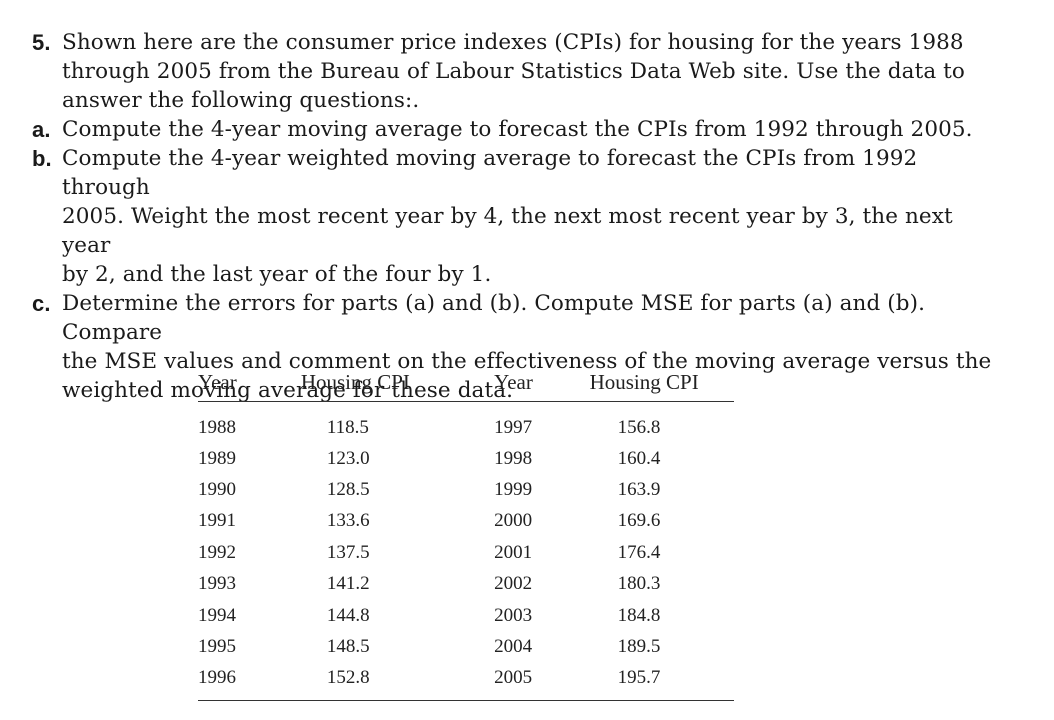 The image size is (1054, 720). What do you see at coordinates (639, 552) in the screenshot?
I see `cpi-cell: 176.4` at bounding box center [639, 552].